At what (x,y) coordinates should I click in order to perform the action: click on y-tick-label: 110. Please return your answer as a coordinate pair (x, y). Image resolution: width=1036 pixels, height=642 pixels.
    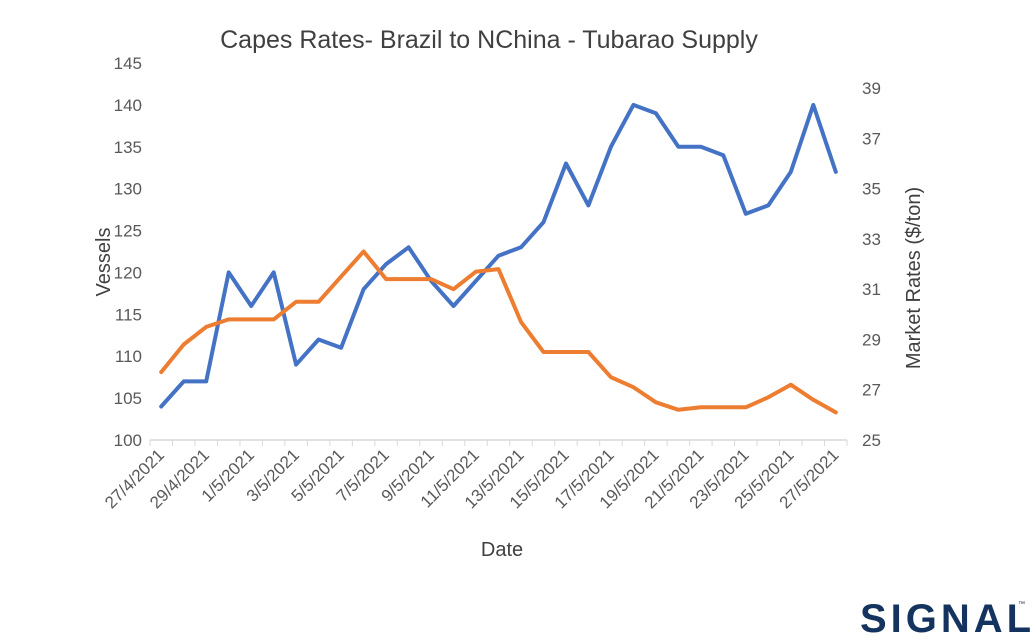
    Looking at the image, I should click on (128, 356).